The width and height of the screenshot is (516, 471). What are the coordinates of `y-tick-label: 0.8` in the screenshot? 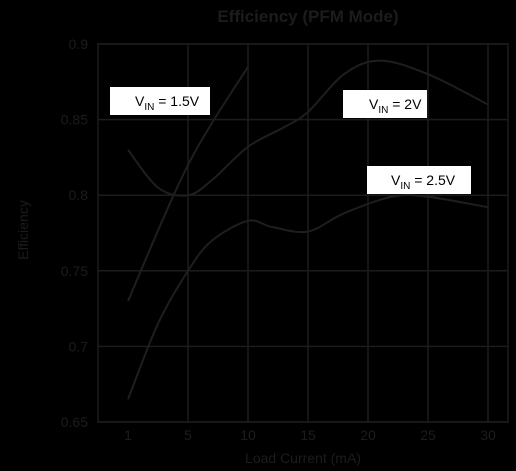 It's located at (79, 195).